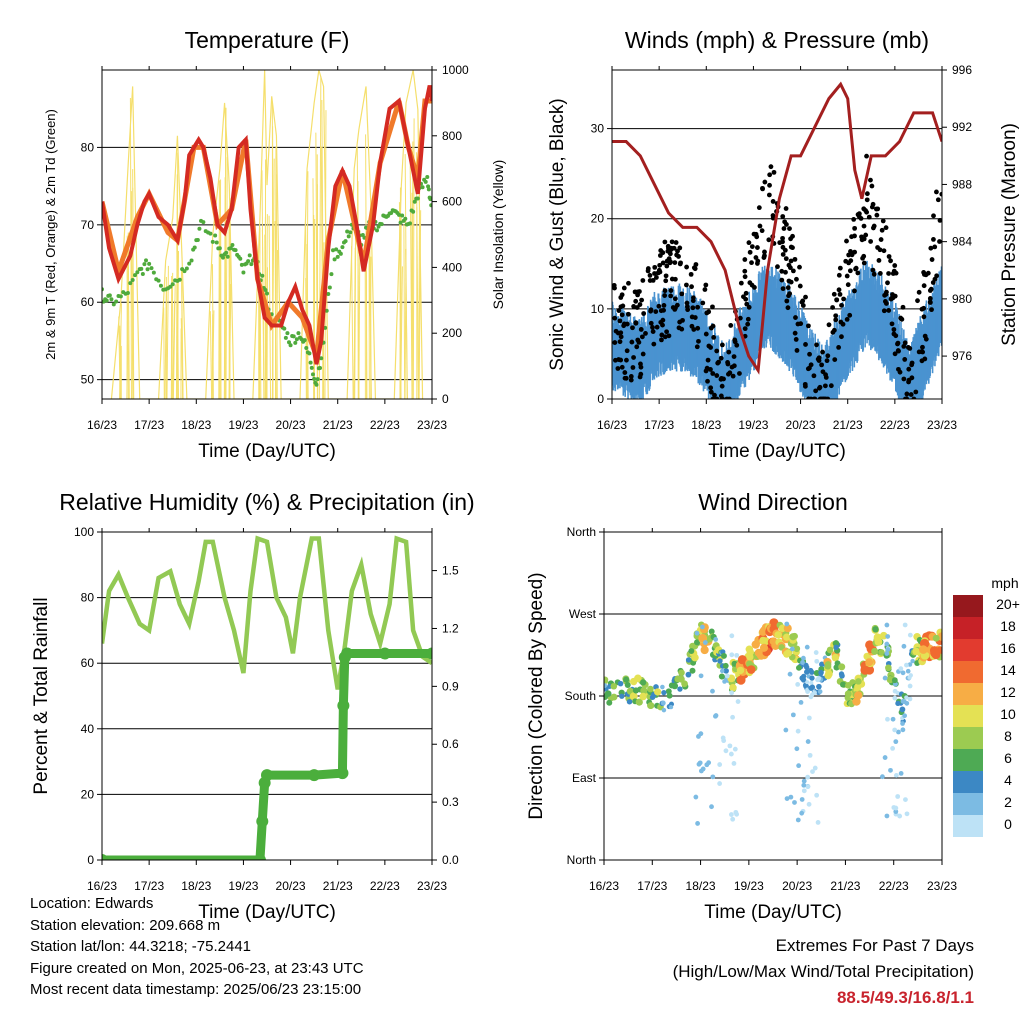 Image resolution: width=1024 pixels, height=1024 pixels. Describe the element at coordinates (84, 532) in the screenshot. I see `y-tick-label: 100` at that location.